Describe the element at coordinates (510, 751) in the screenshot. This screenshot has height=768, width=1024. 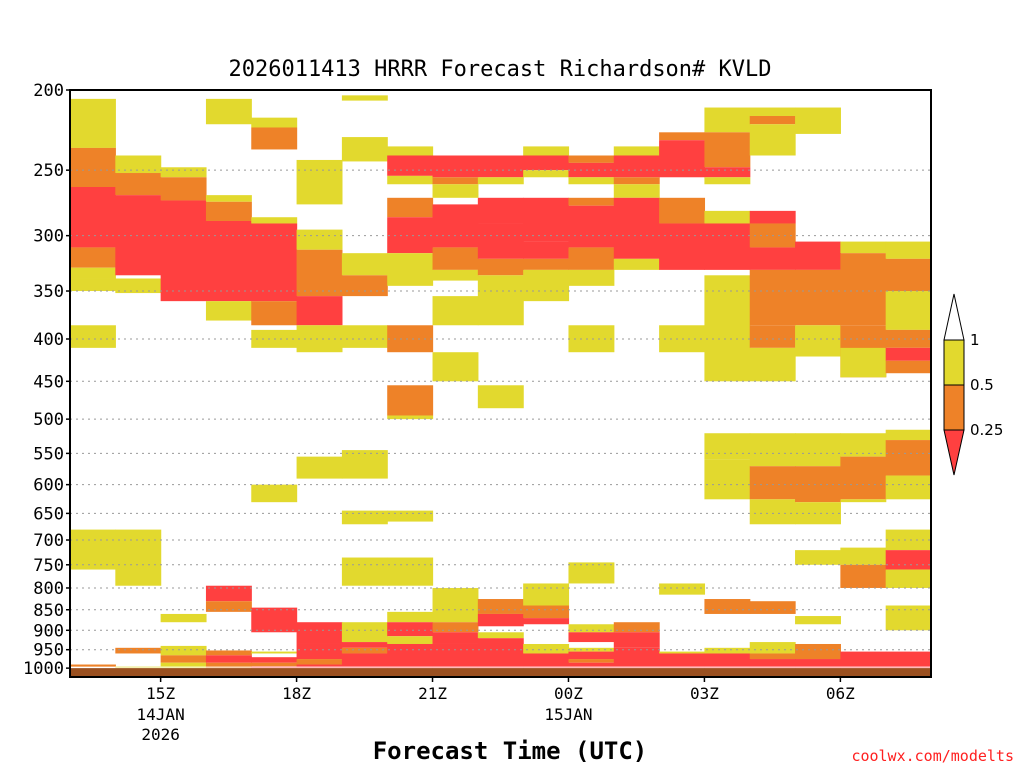
I see `x-axis-label: Forecast Time (UTC)` at that location.